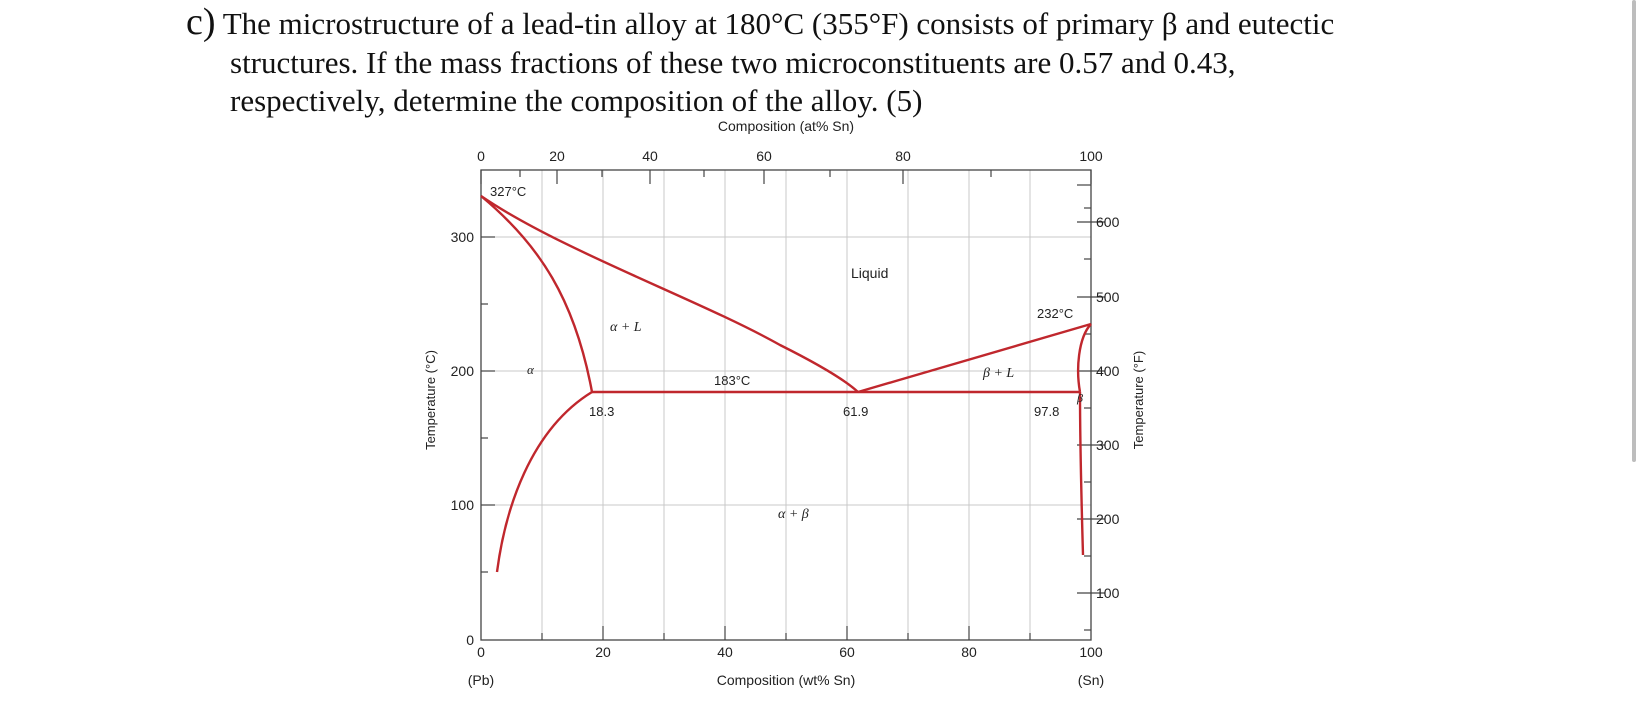  What do you see at coordinates (463, 505) in the screenshot?
I see `left-tick-label: 100` at bounding box center [463, 505].